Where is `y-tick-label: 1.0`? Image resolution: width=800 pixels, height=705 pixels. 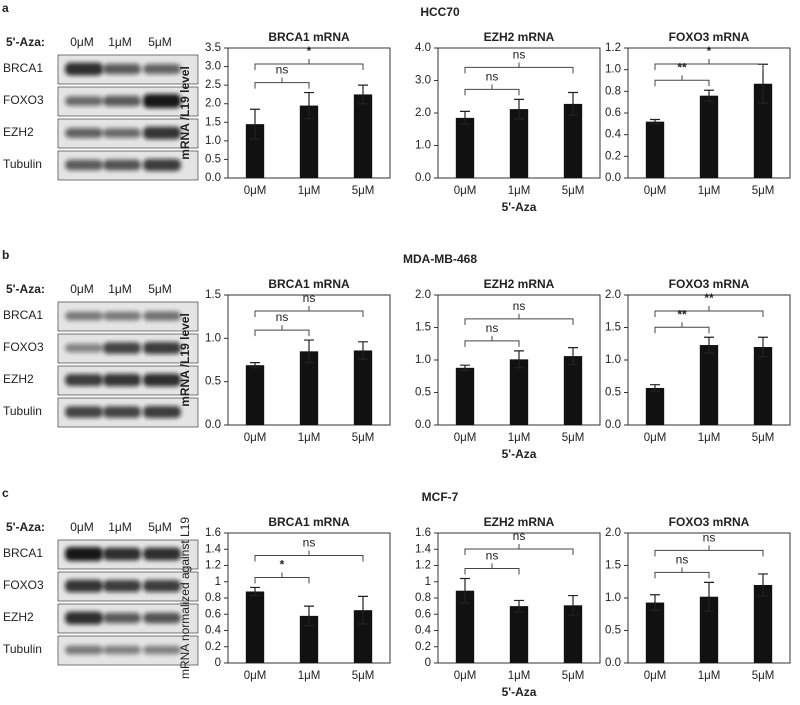
y-tick-label: 1.0 is located at coordinates (423, 360).